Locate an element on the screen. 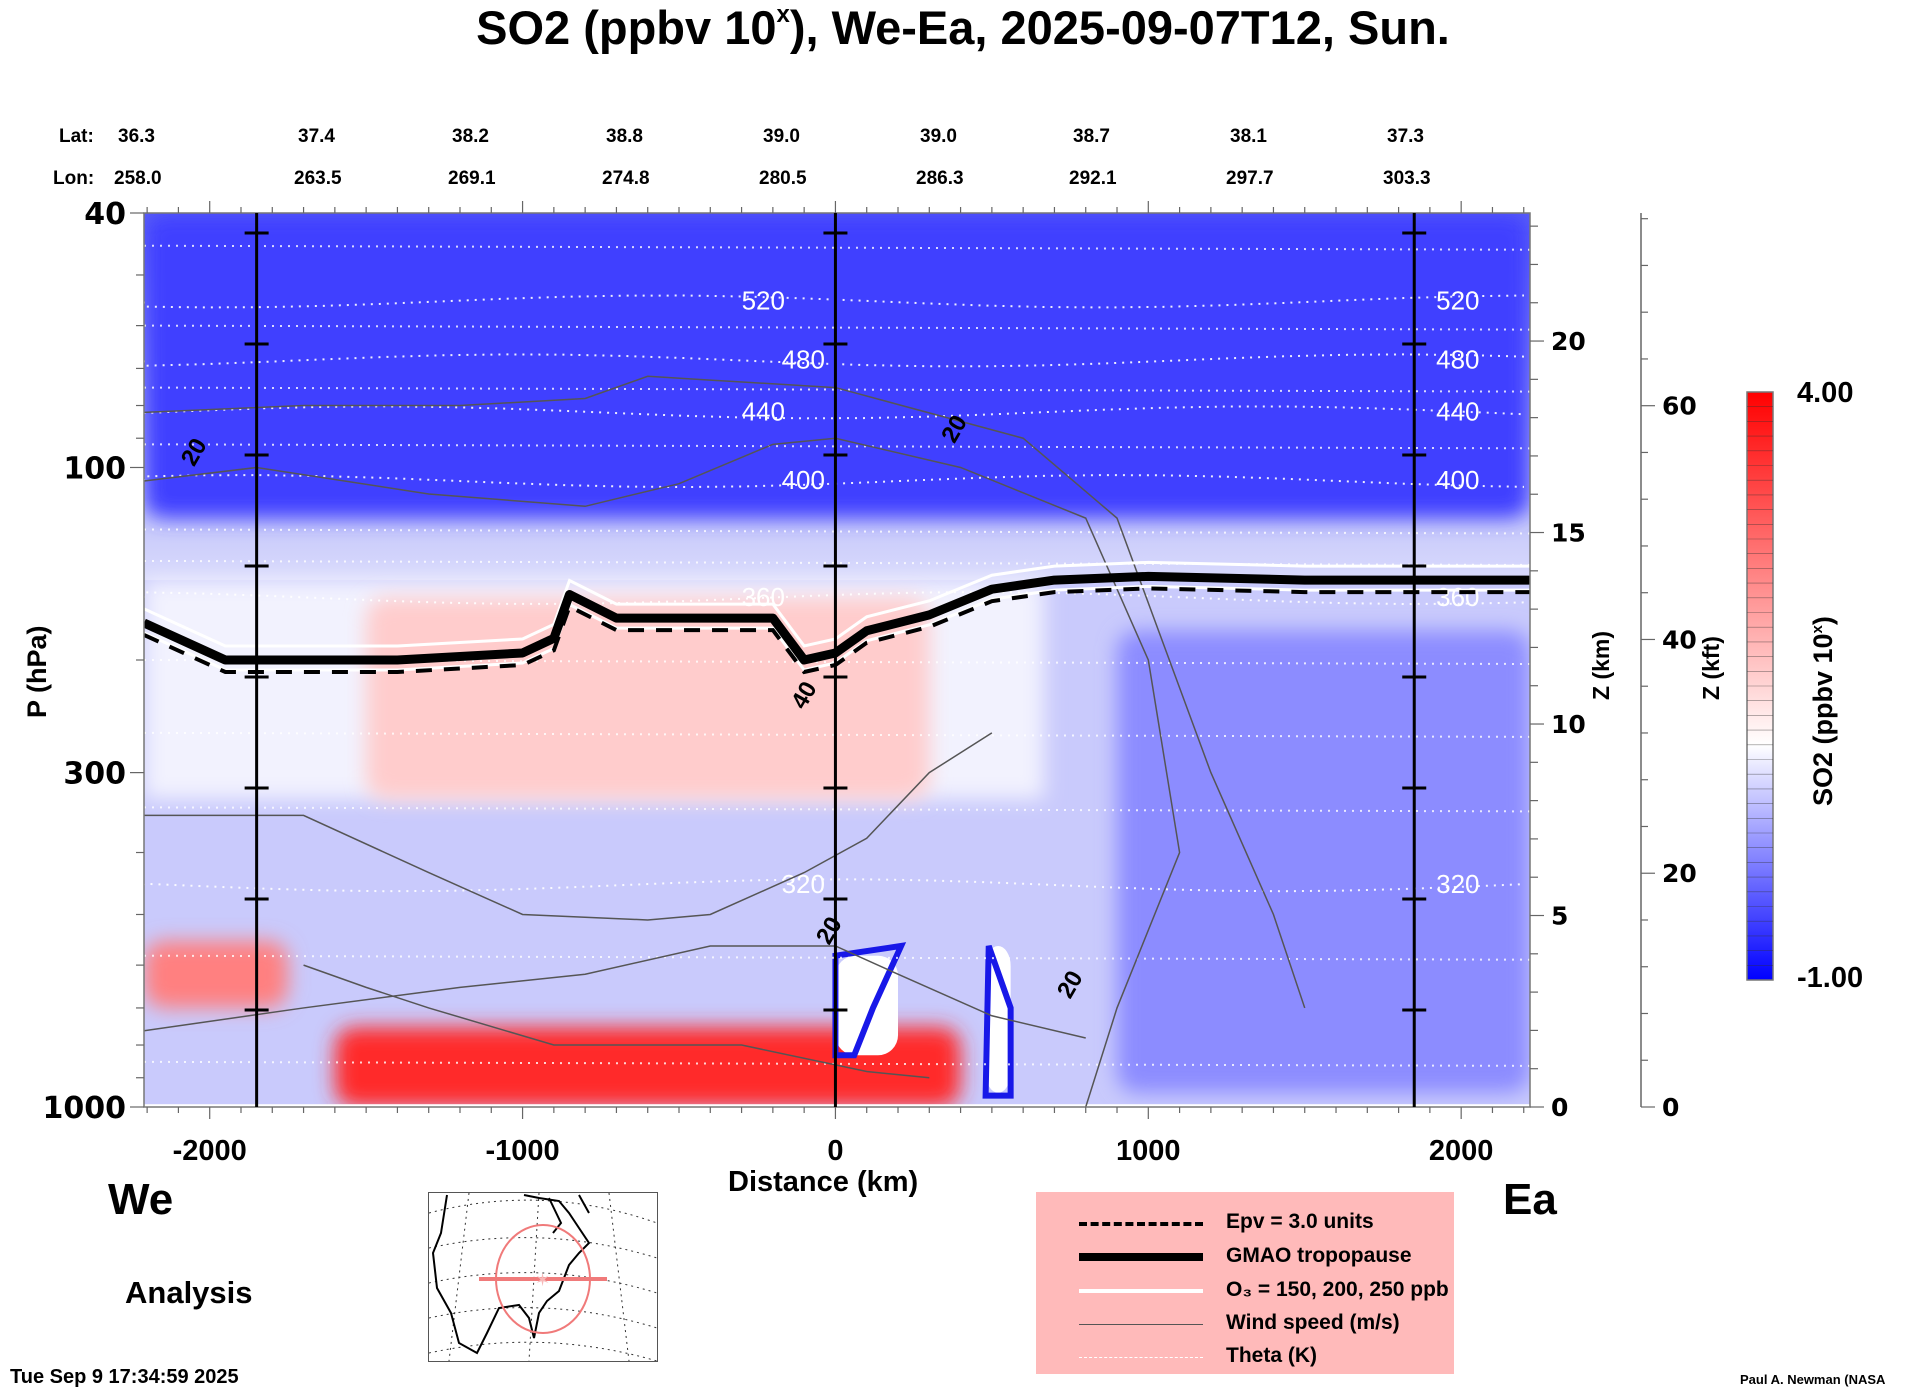  lat-value: 38.2 is located at coordinates (470, 136).